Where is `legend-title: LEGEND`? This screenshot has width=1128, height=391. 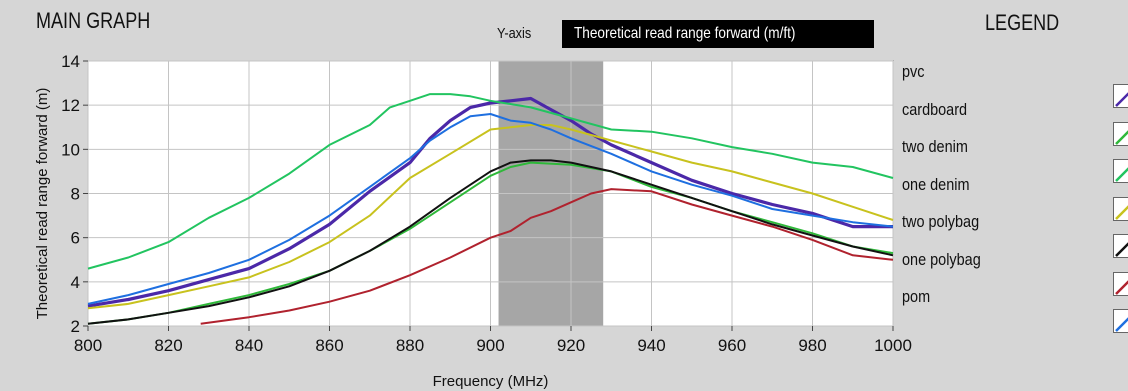 legend-title: LEGEND is located at coordinates (1022, 22).